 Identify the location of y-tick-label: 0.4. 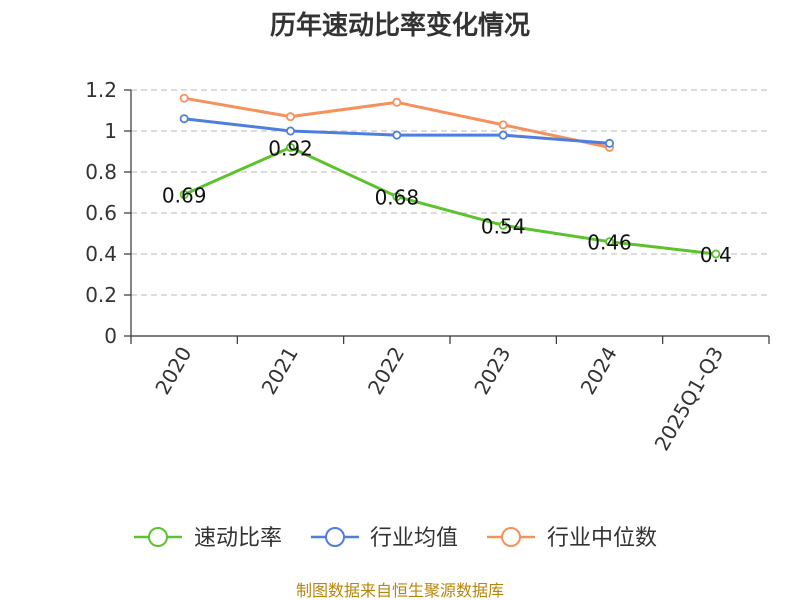
(101, 254).